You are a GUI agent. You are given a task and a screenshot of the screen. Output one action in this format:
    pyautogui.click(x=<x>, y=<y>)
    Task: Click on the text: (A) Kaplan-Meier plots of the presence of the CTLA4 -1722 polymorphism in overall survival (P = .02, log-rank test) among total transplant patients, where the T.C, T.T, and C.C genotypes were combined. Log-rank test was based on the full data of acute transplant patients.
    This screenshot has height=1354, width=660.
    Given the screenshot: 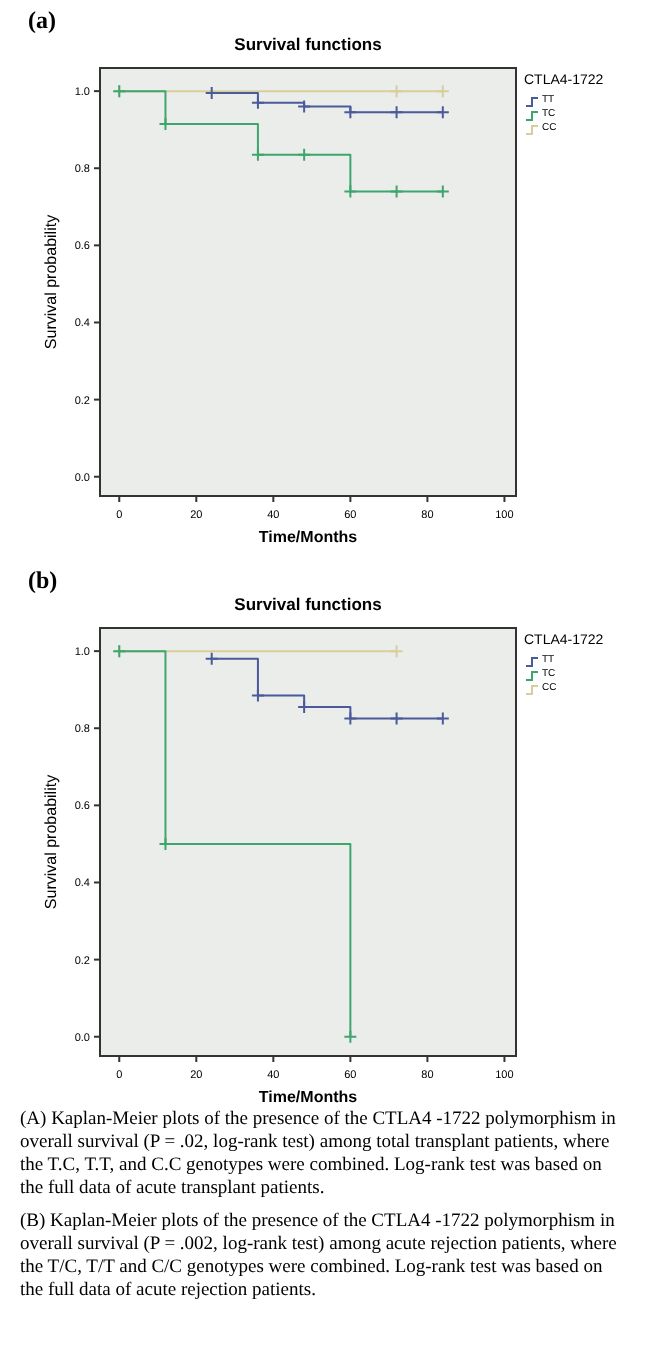 What is the action you would take?
    pyautogui.click(x=318, y=1154)
    